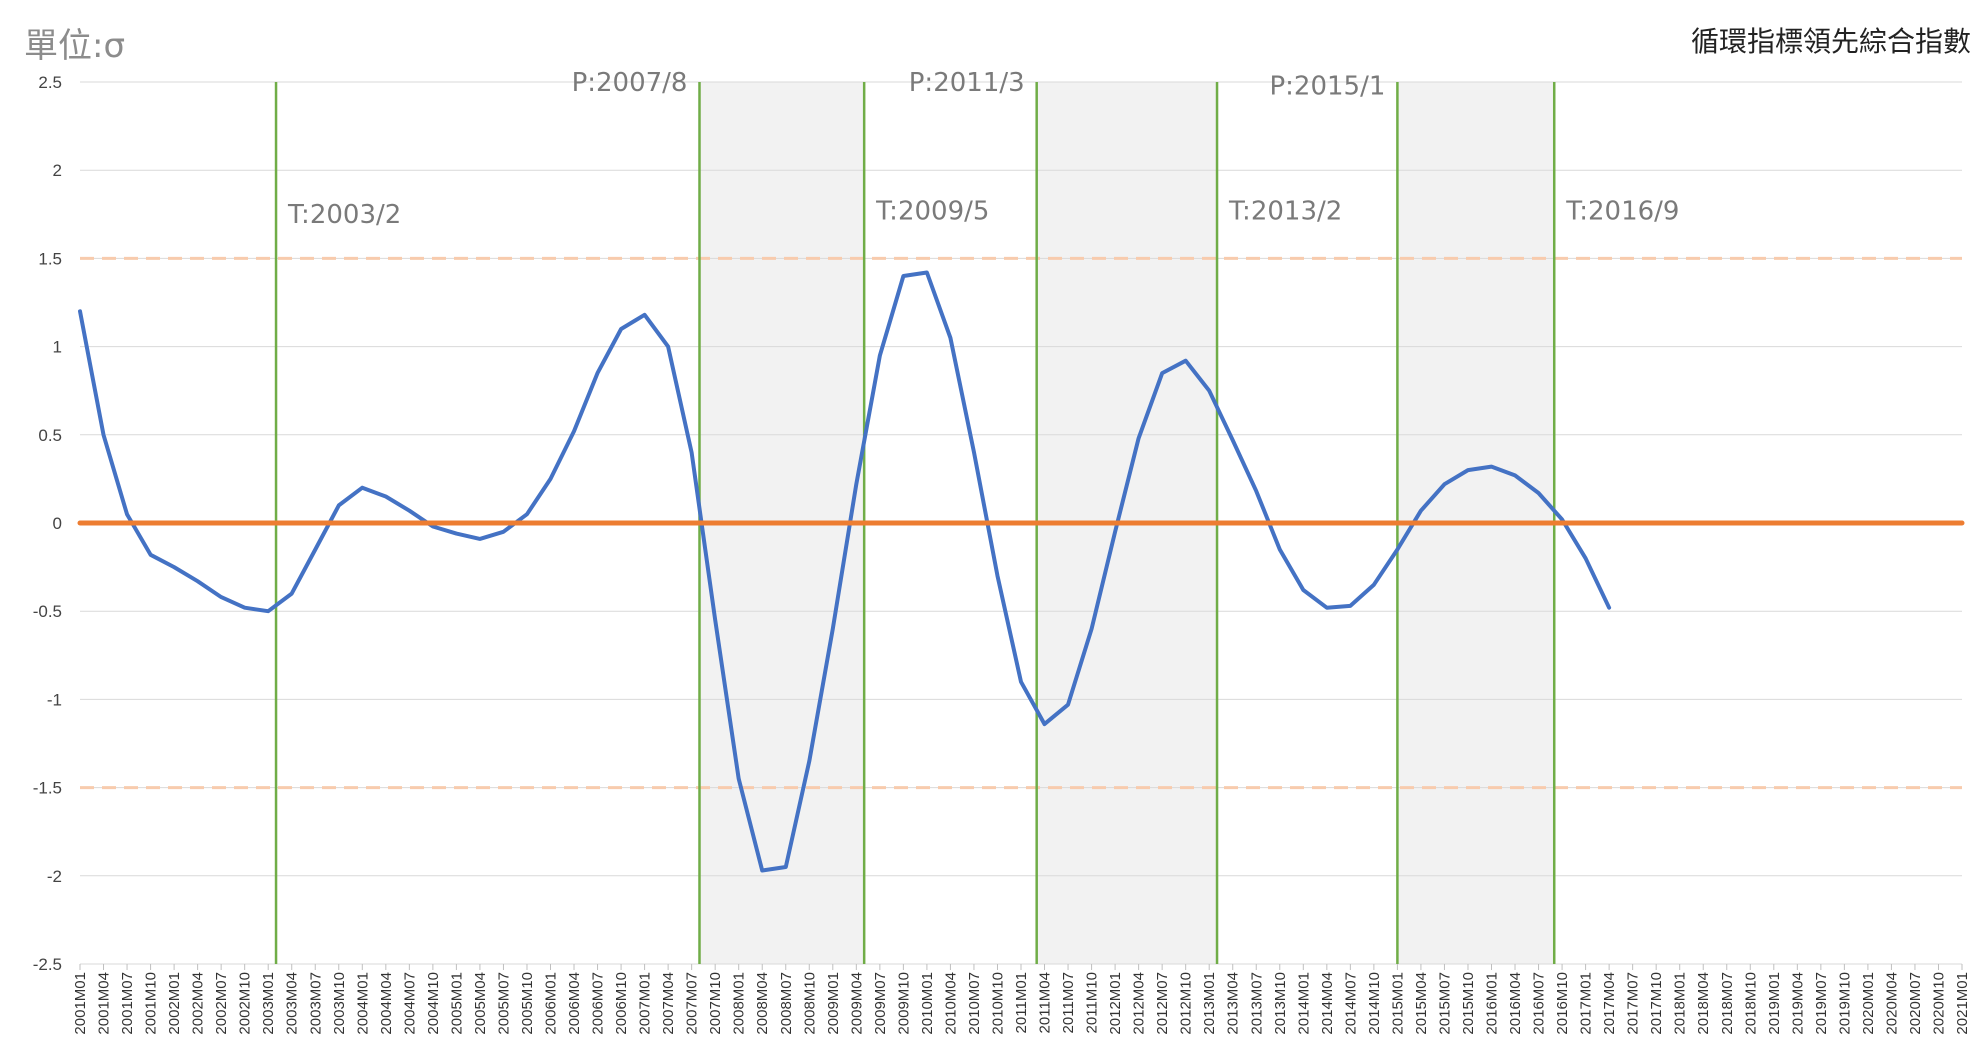  Describe the element at coordinates (1844, 1003) in the screenshot. I see `x-tick-label: 2019M10` at that location.